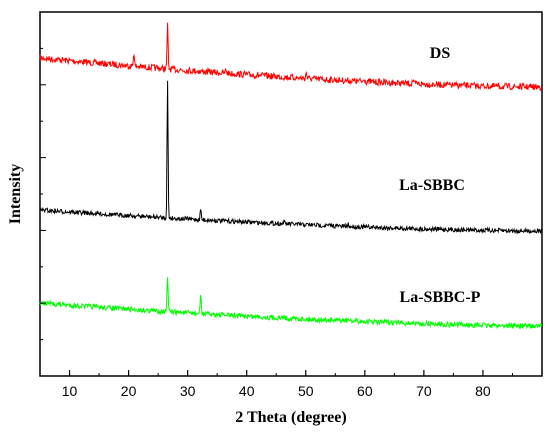 This screenshot has height=436, width=550. I want to click on series-line-ds, so click(291, 57).